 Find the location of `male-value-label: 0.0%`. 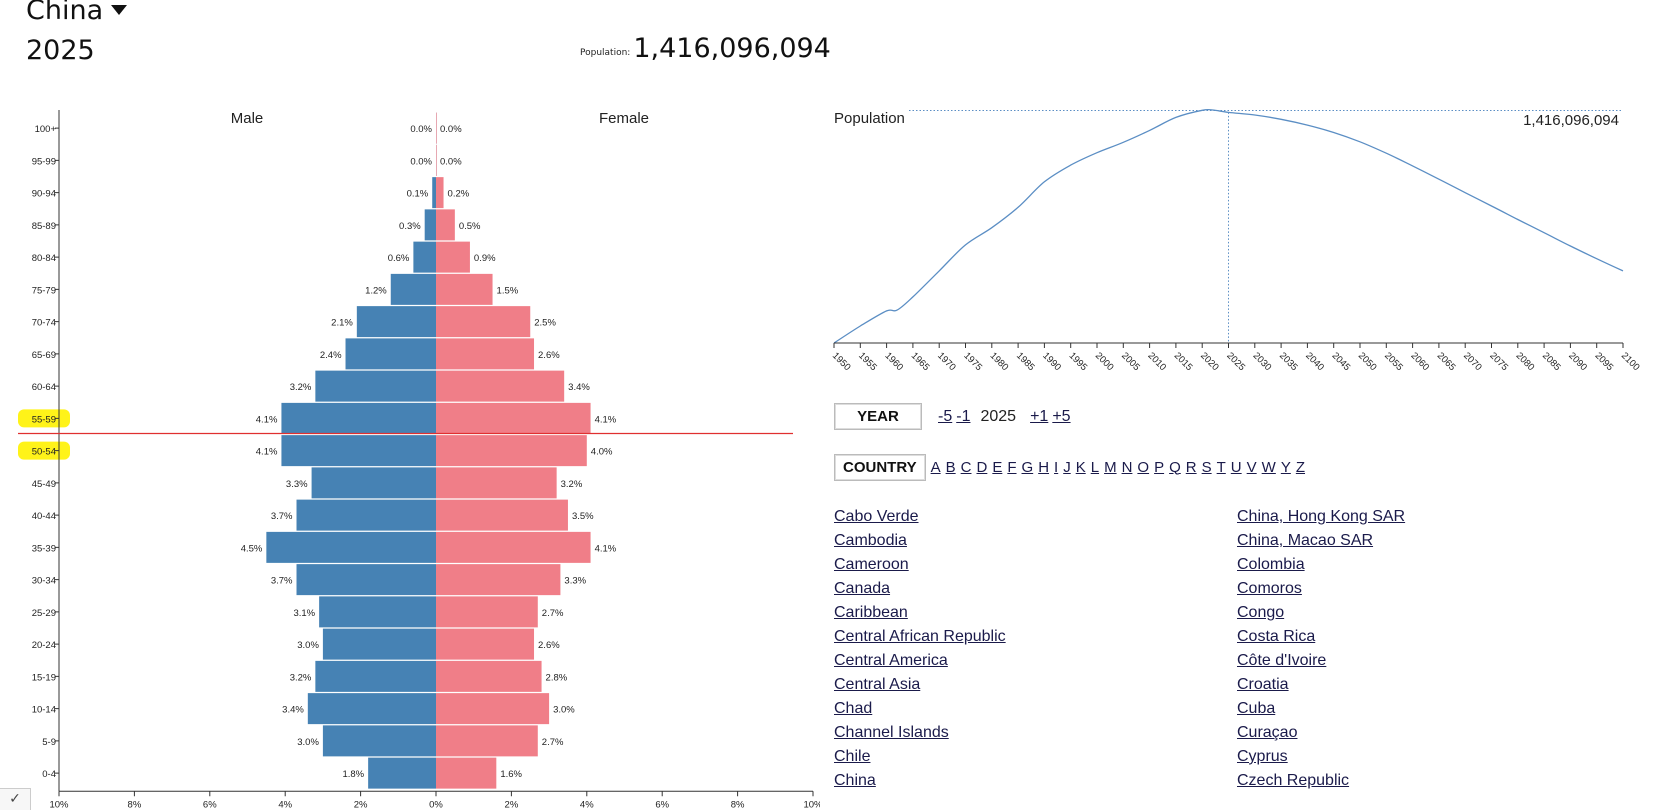

male-value-label: 0.0% is located at coordinates (421, 161).